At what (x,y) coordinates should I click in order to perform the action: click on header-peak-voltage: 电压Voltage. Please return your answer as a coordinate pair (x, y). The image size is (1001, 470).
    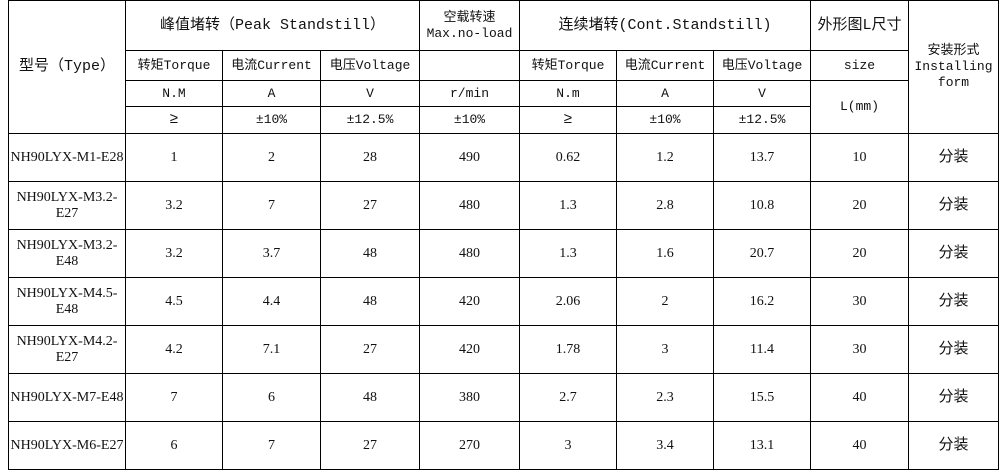
    Looking at the image, I should click on (370, 65).